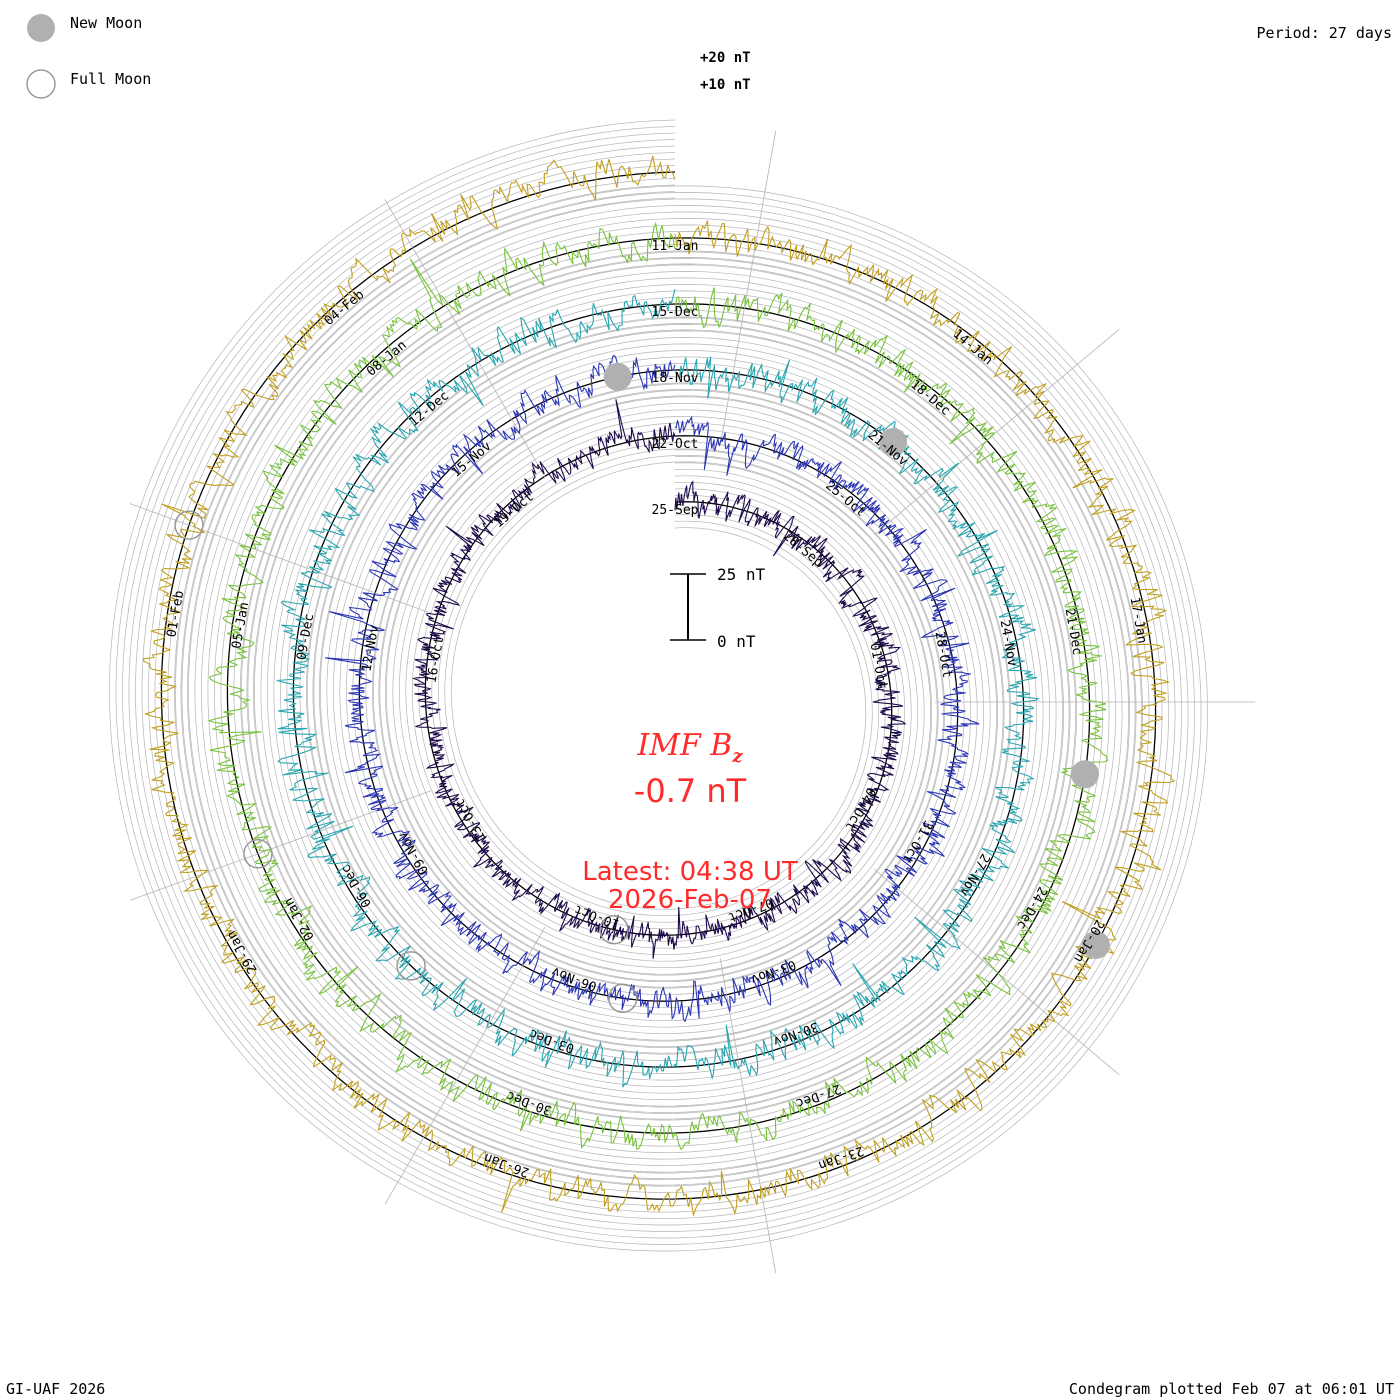 The height and width of the screenshot is (1400, 1400). Describe the element at coordinates (675, 378) in the screenshot. I see `date-label: 18-Nov` at that location.